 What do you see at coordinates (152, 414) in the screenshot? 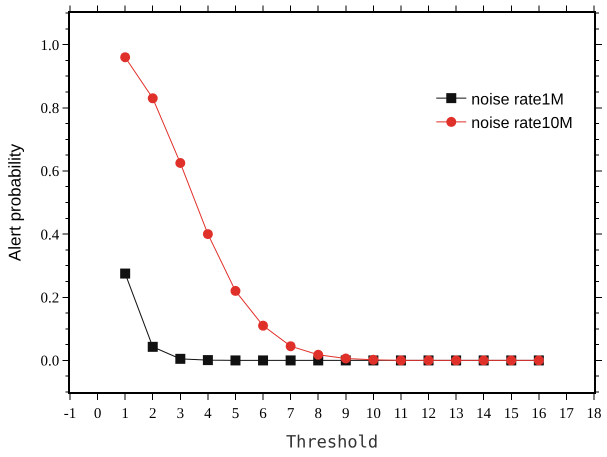
I see `x-tick-label: 2` at bounding box center [152, 414].